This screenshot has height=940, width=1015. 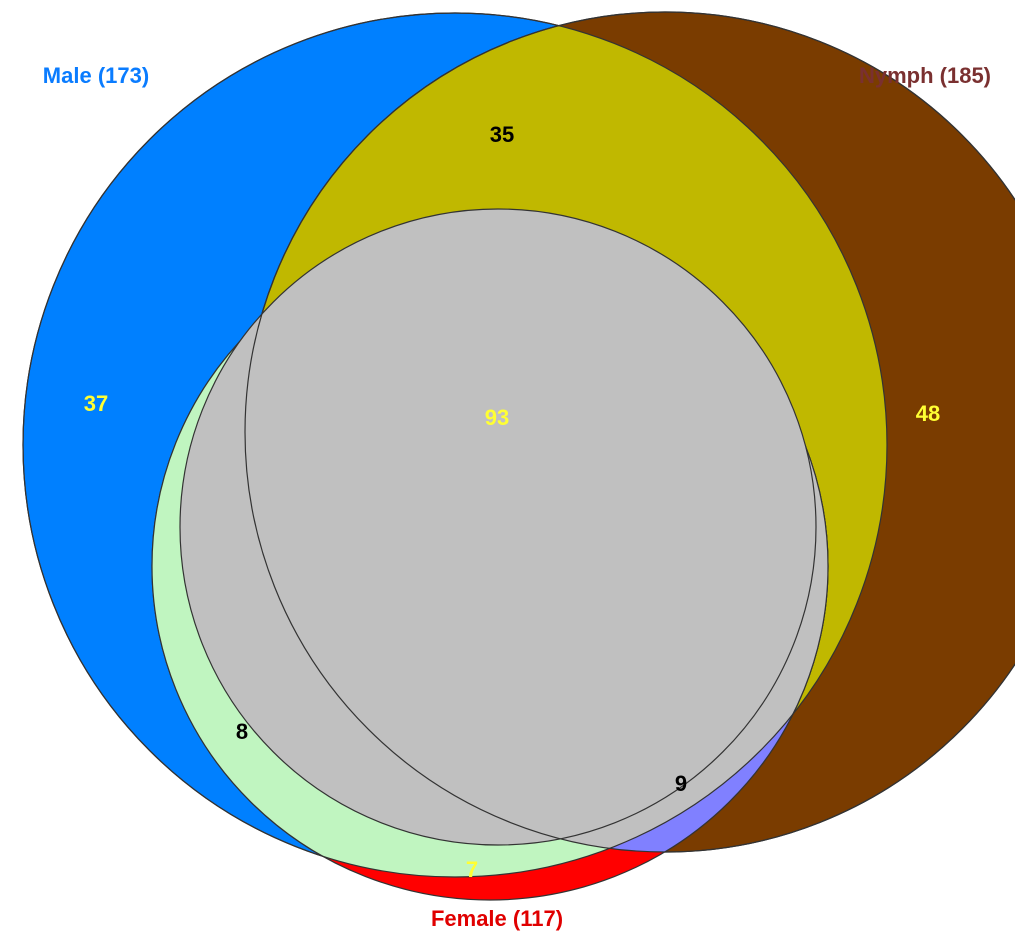 I want to click on female-set-label: Female (117), so click(x=497, y=918).